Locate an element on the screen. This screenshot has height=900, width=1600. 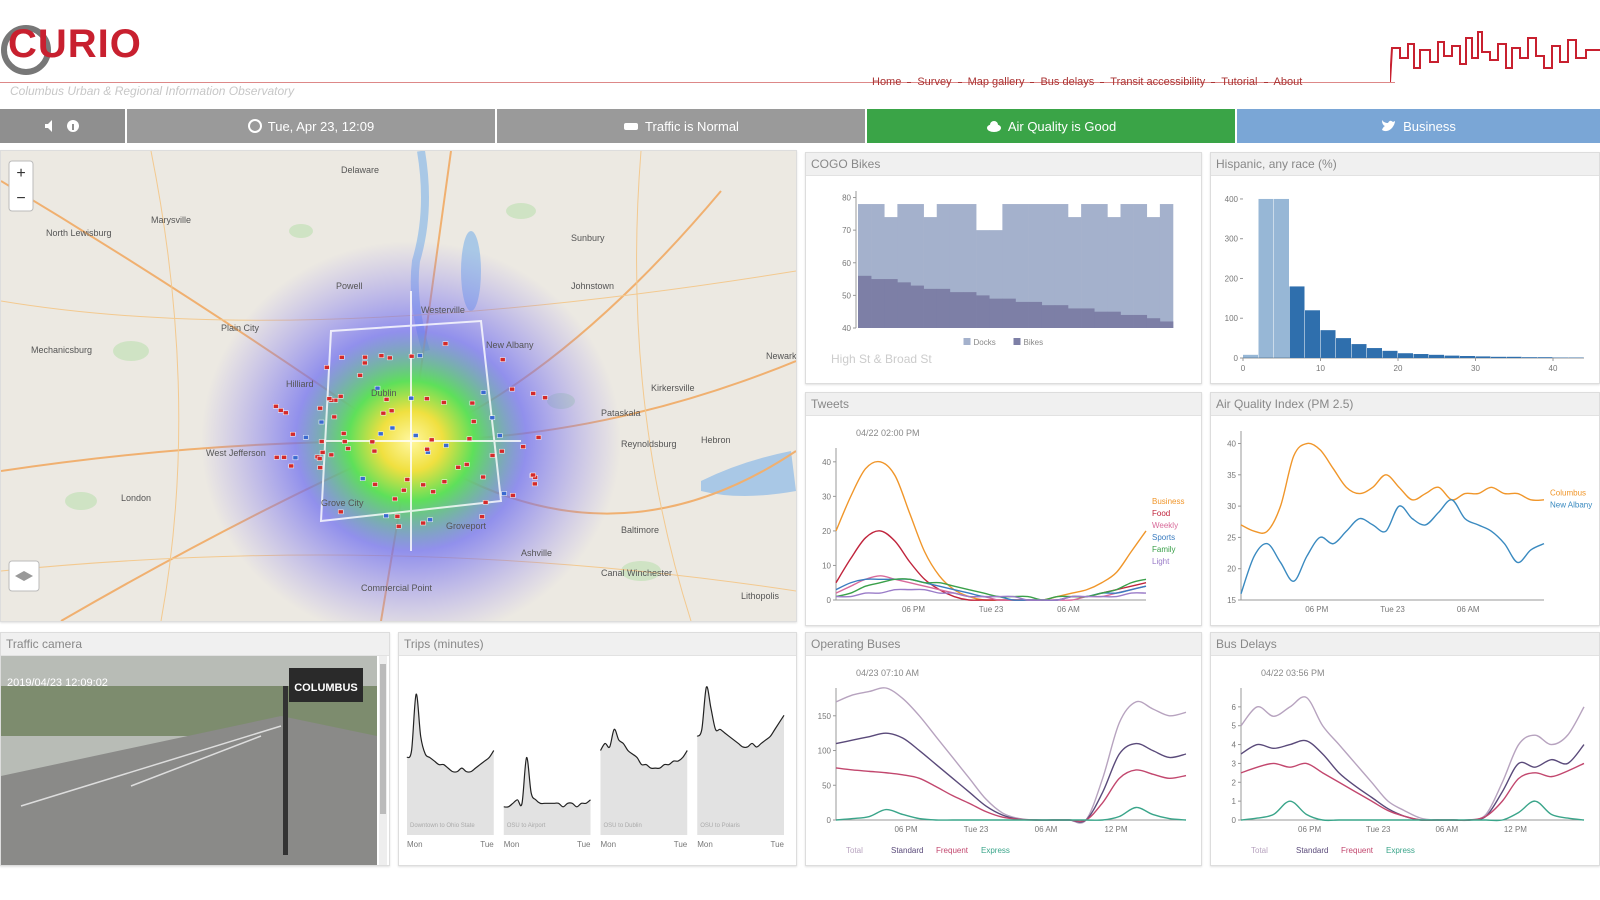
trip-area is located at coordinates (450, 764).